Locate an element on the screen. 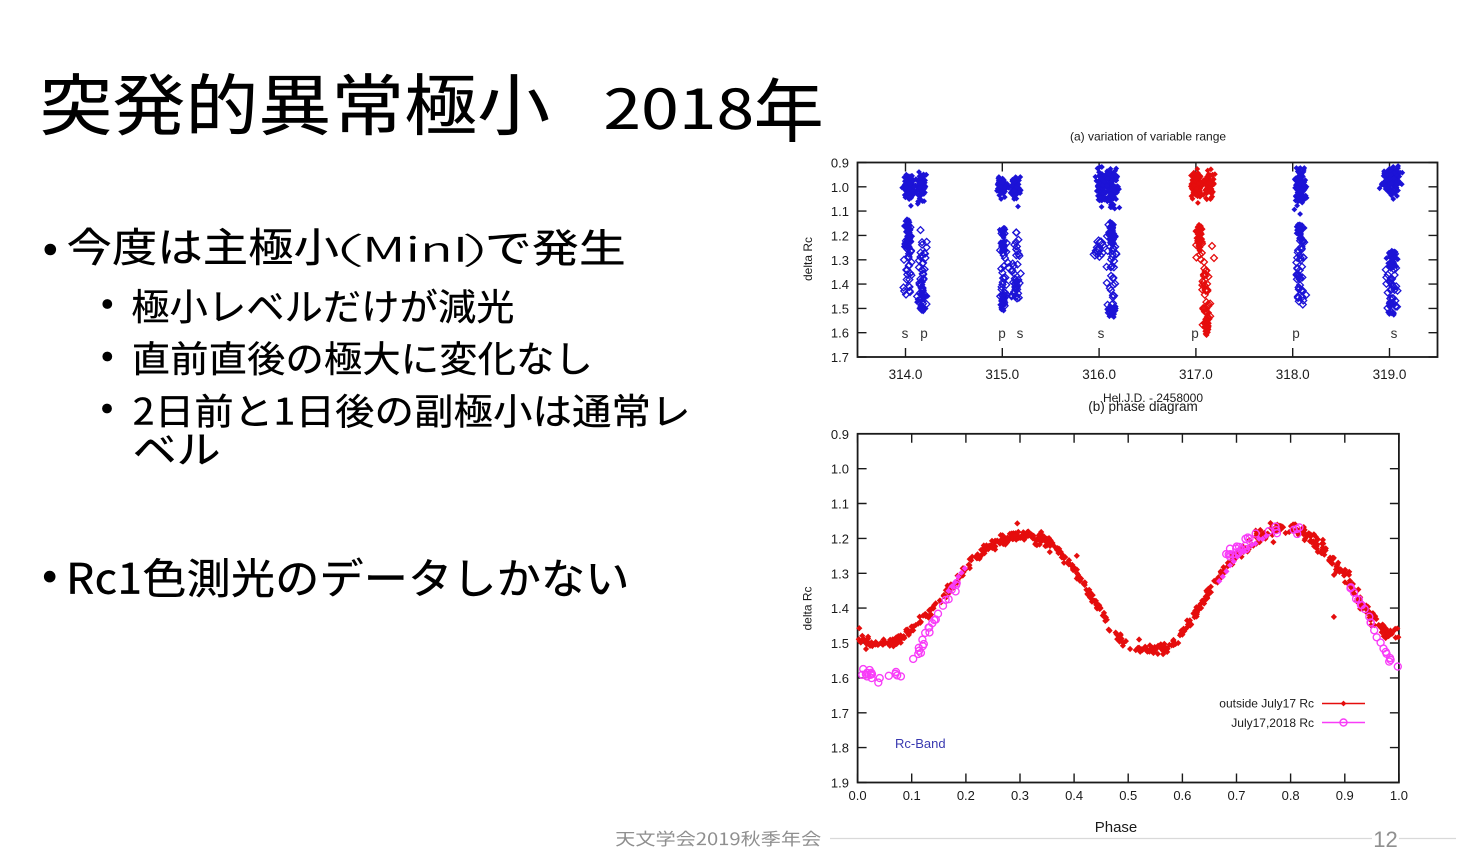 This screenshot has height=864, width=1462. svg-text: Phase is located at coordinates (1116, 827).